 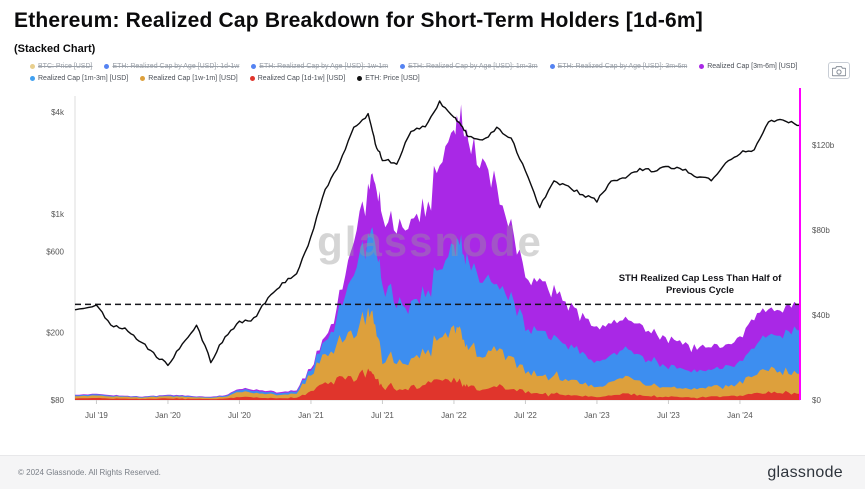 What do you see at coordinates (454, 415) in the screenshot?
I see `x-tick-label: Jan '22` at bounding box center [454, 415].